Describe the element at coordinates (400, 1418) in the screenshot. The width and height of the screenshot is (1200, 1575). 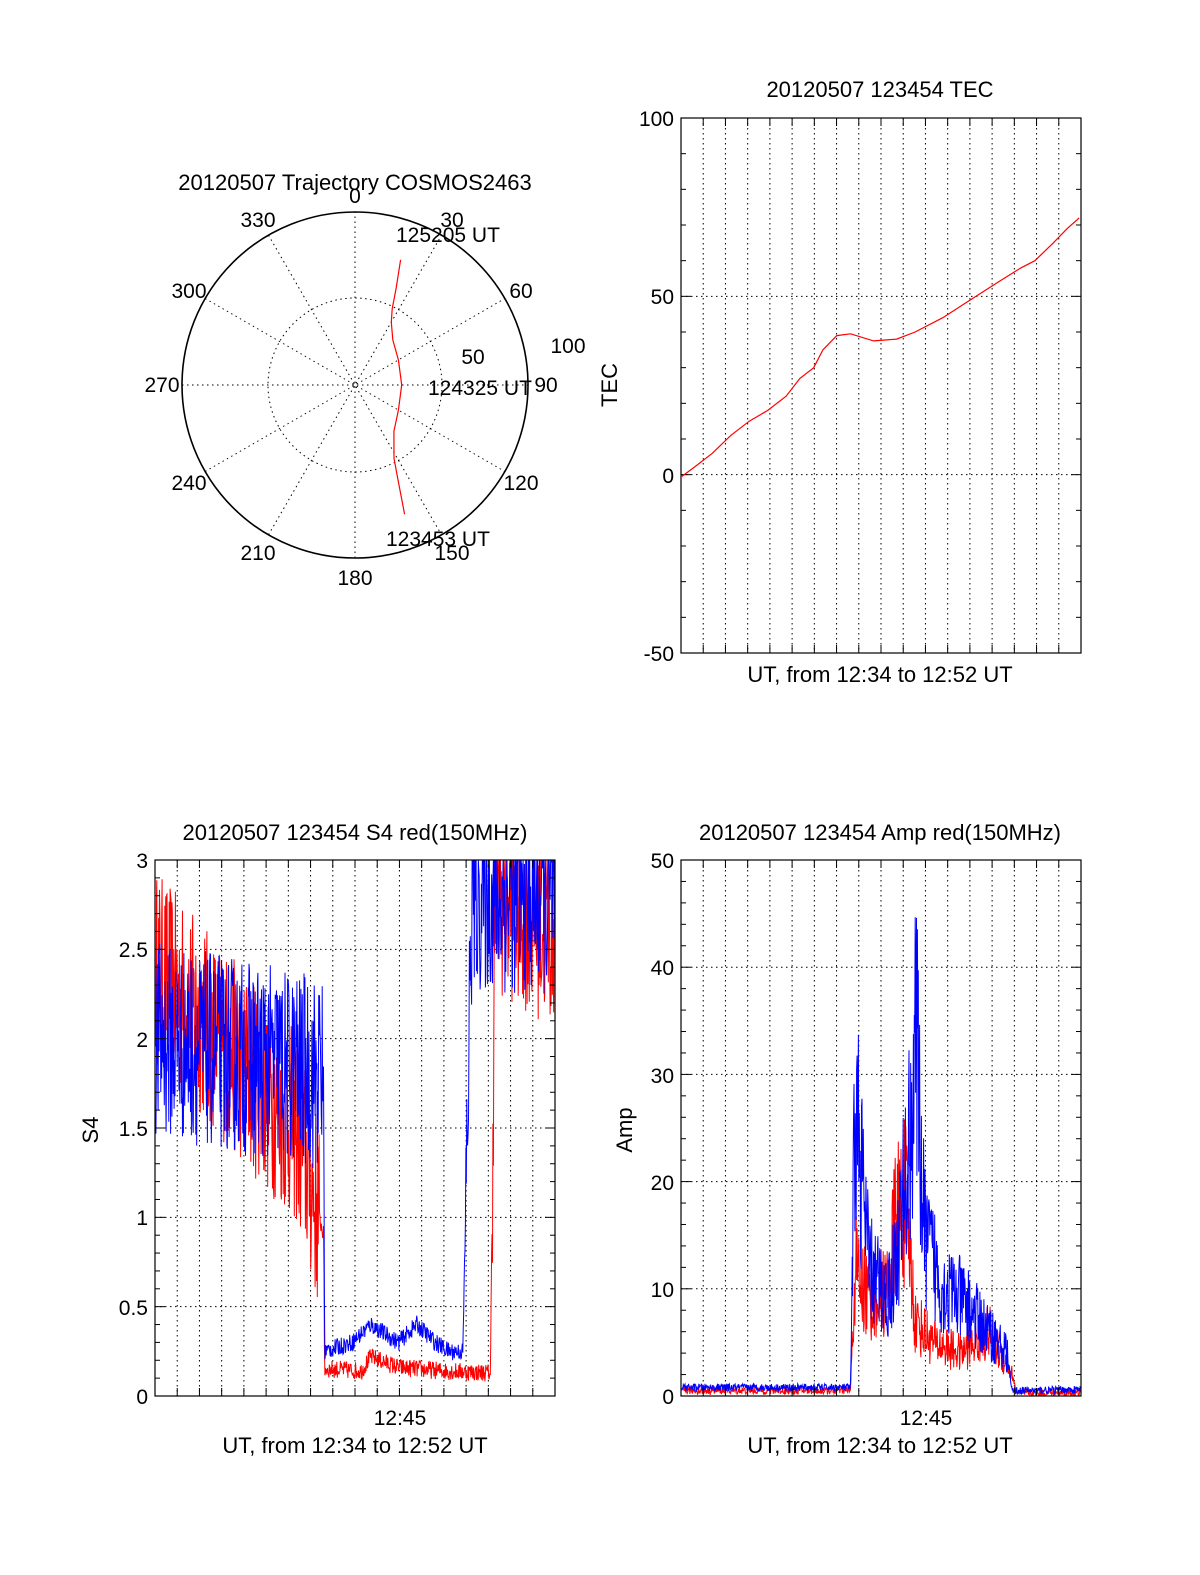
I see `s4-xtick-1245: 12:45` at that location.